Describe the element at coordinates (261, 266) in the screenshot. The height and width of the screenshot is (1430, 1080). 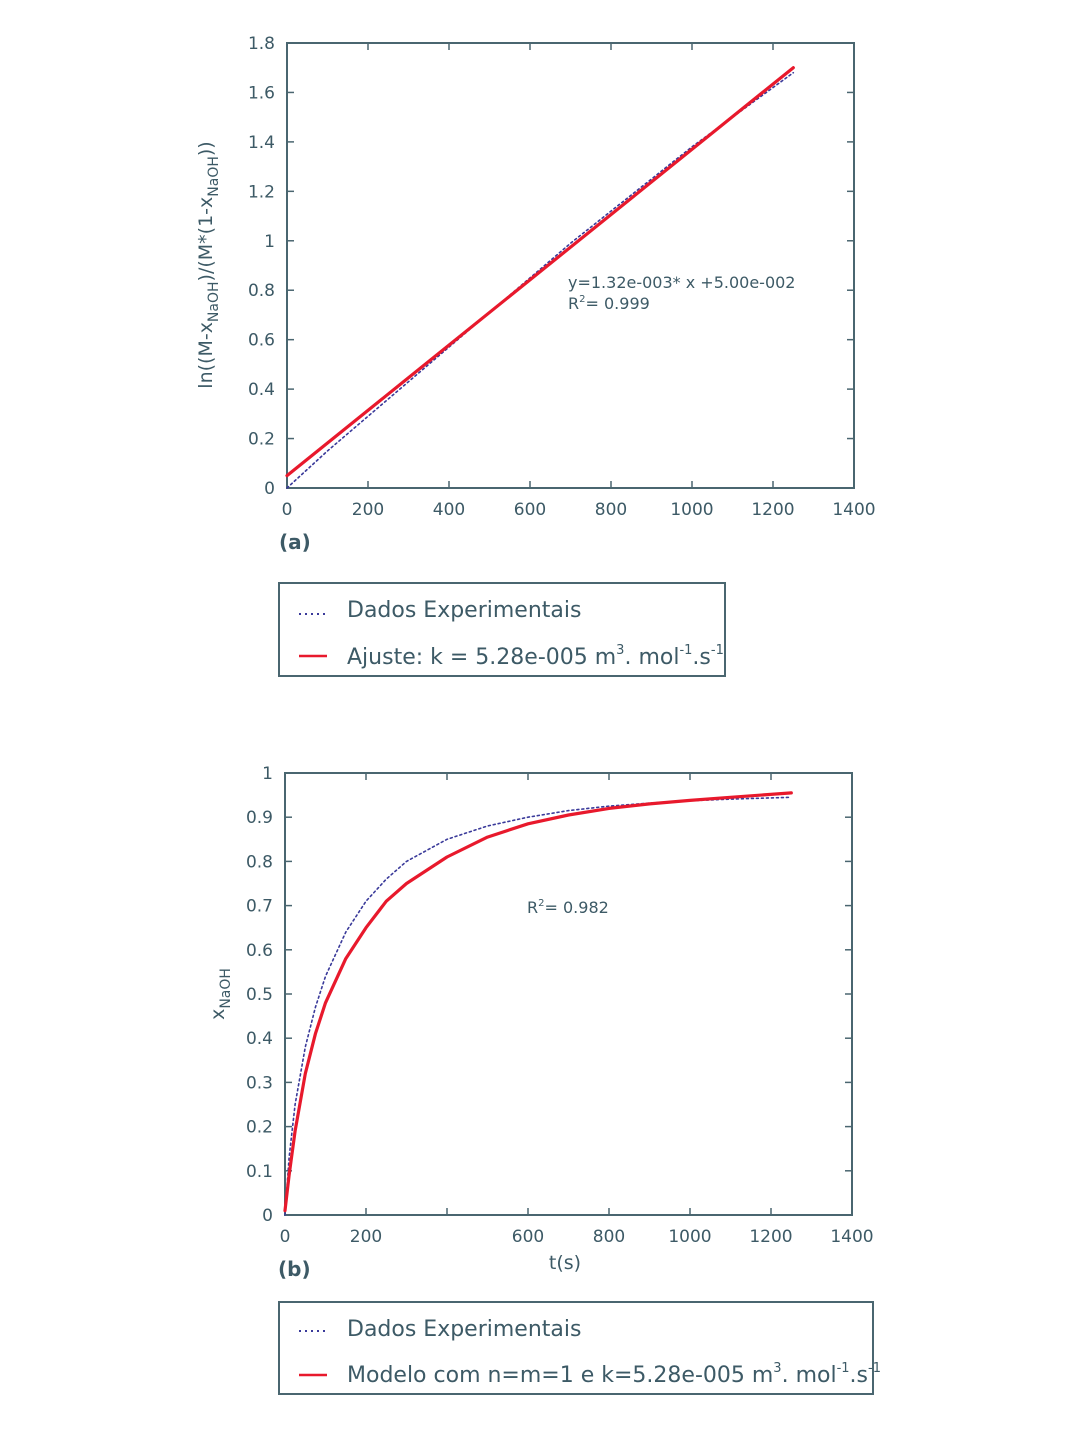
I see `chart-a-y-tick-labels: 0 0.2 0.4 0.6 0.8 1 1.2 1.4 1.6 1.8` at that location.